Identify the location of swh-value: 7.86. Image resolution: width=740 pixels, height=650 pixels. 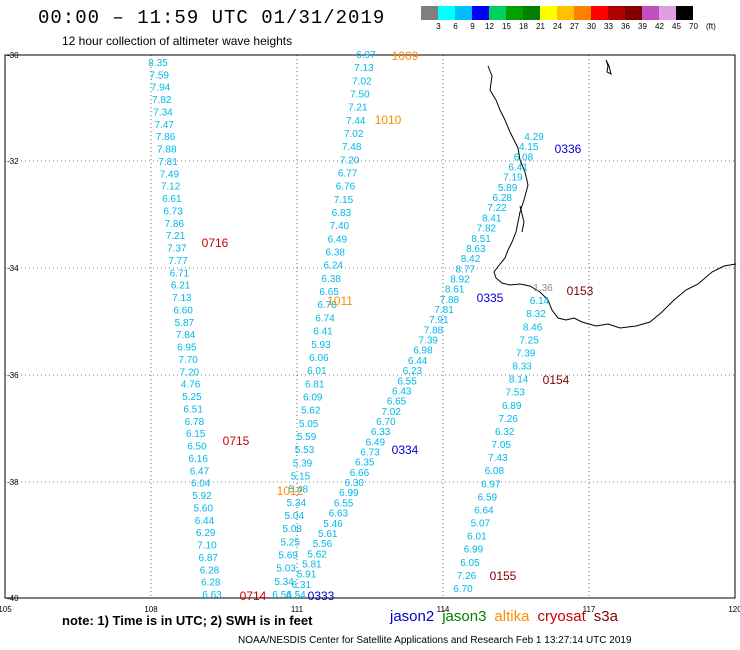
(166, 137).